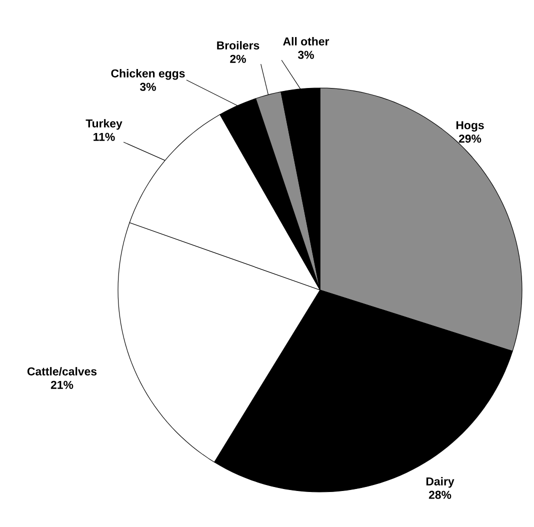 This screenshot has width=534, height=527. What do you see at coordinates (104, 136) in the screenshot?
I see `data-label: 11%` at bounding box center [104, 136].